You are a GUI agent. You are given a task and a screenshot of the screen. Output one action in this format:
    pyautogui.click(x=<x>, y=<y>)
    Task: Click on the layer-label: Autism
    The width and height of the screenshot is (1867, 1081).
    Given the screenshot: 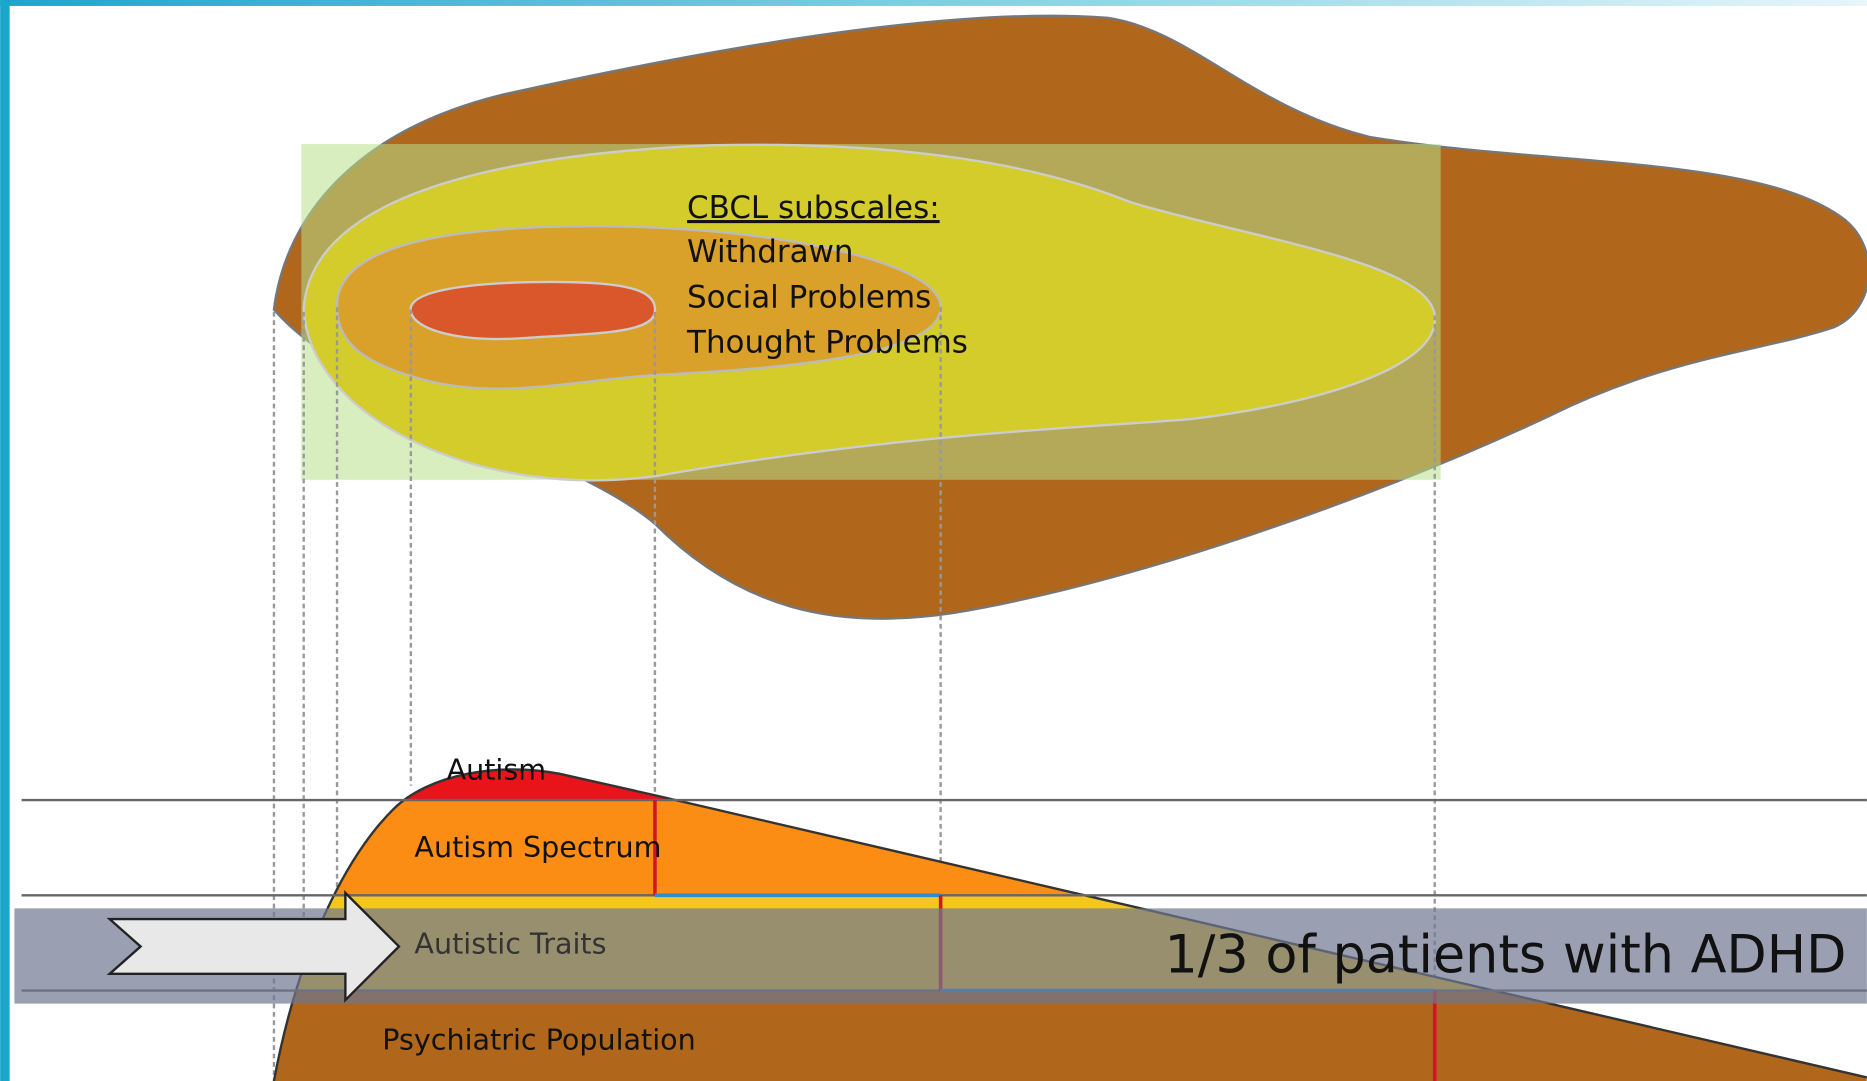 What is the action you would take?
    pyautogui.click(x=496, y=769)
    